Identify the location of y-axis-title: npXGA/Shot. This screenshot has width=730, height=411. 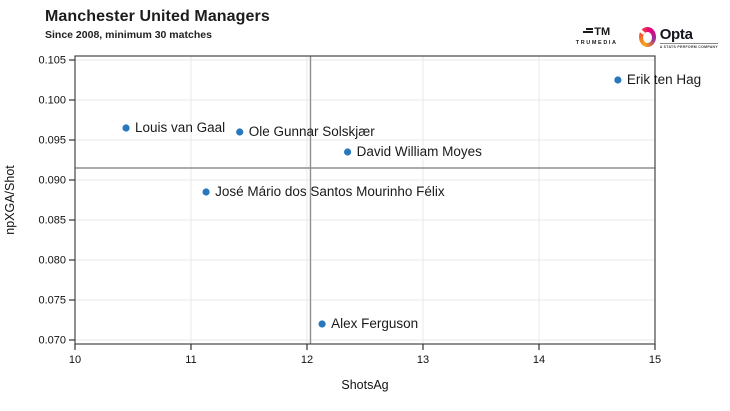
(10, 200).